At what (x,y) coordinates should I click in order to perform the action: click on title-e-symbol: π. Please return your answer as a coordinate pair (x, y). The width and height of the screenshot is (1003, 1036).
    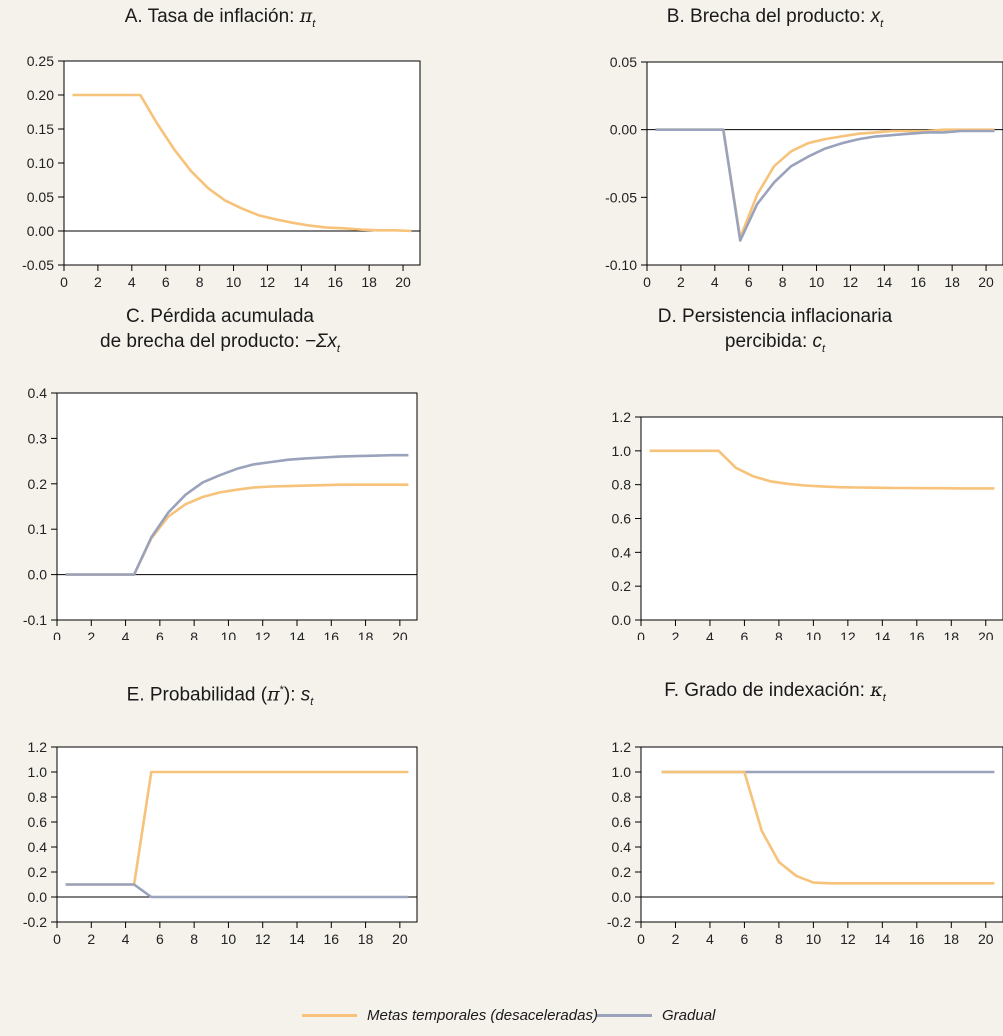
    Looking at the image, I should click on (273, 694).